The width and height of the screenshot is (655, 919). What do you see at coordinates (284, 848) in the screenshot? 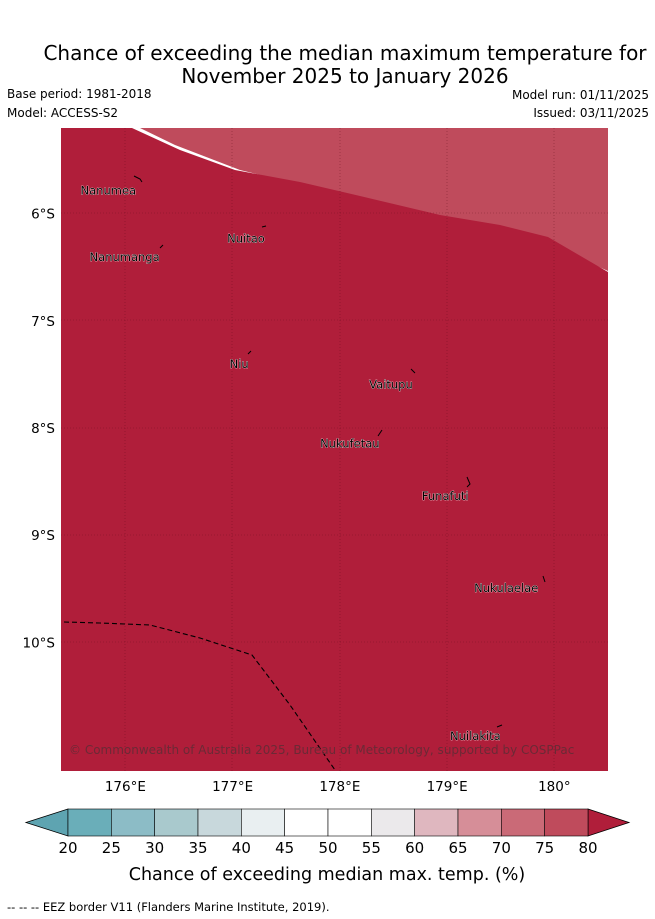
I see `colorbar-tick-label: 45` at bounding box center [284, 848].